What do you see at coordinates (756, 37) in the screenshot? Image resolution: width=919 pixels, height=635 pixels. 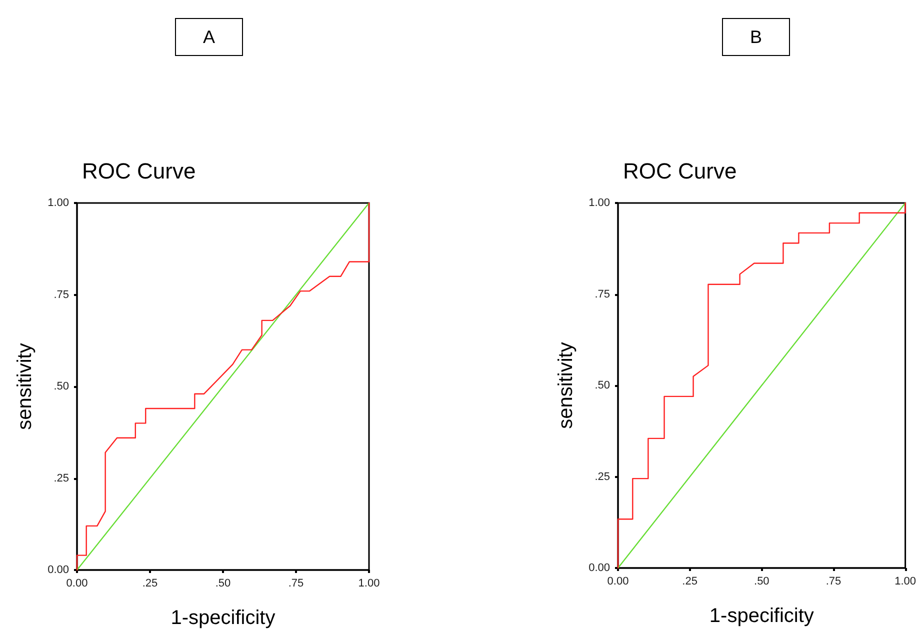 I see `chart-title: B` at bounding box center [756, 37].